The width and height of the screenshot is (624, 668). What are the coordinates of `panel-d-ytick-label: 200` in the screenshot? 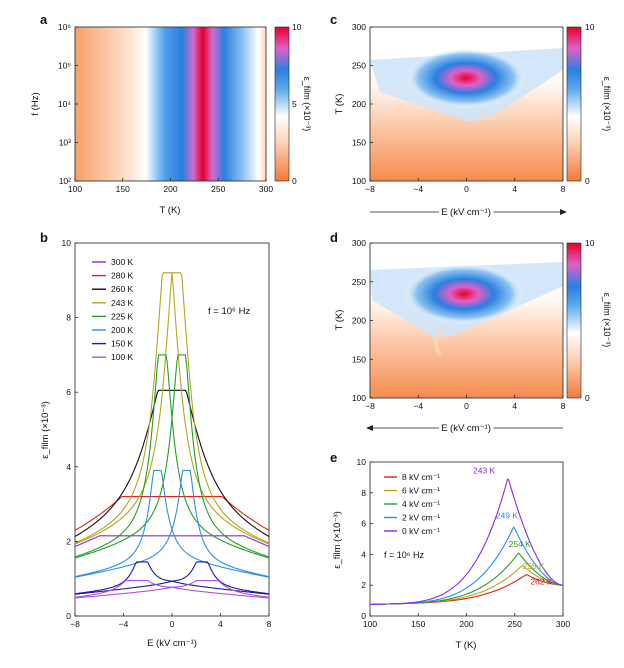 It's located at (359, 321).